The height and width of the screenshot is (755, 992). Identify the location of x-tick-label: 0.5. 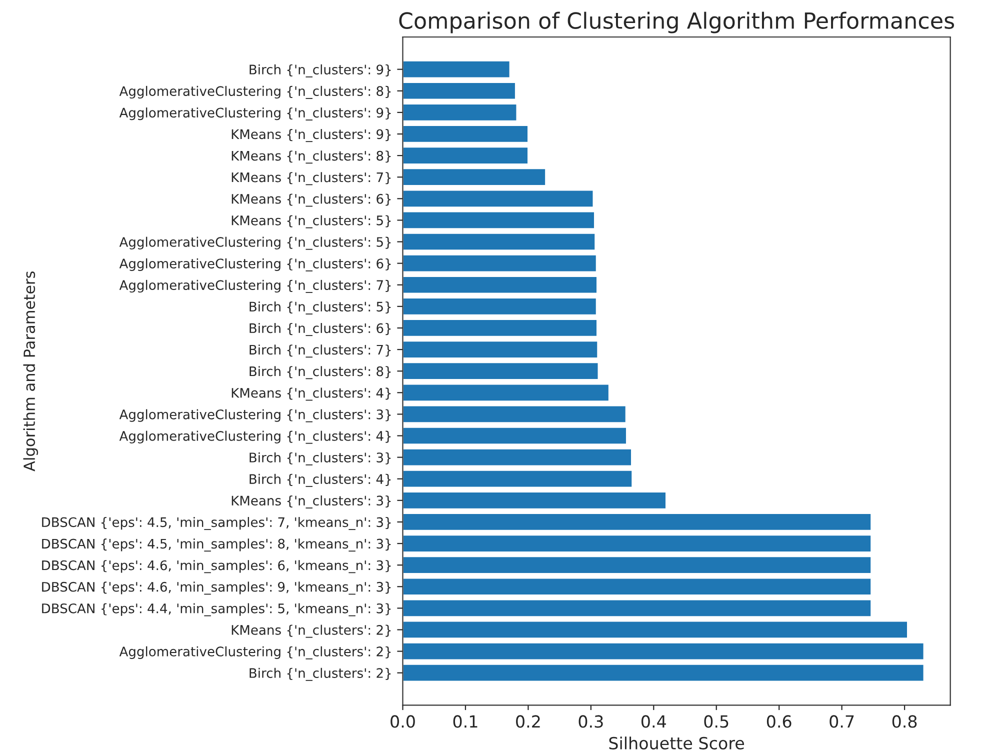
(716, 721).